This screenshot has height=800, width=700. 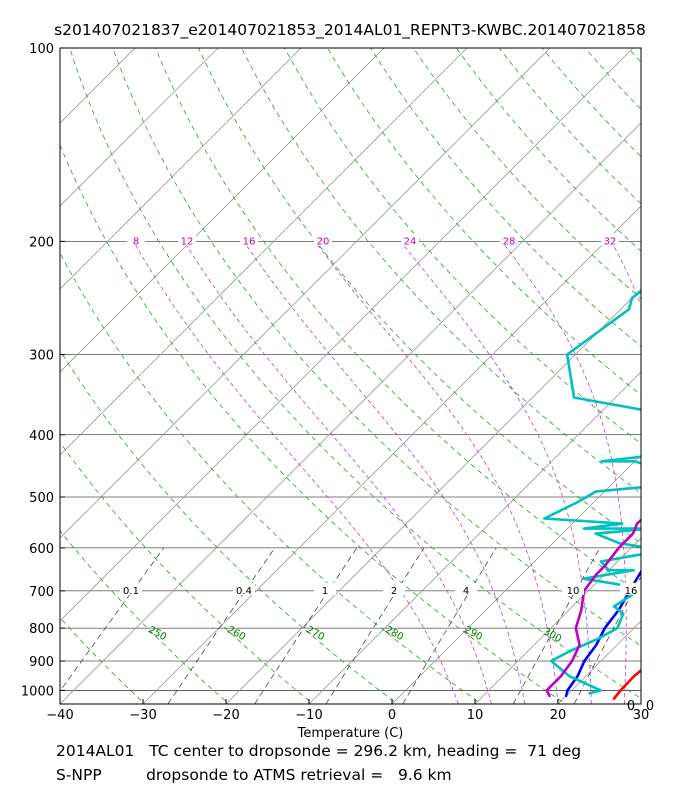 I want to click on dry-adiabat-label: 250, so click(x=157, y=633).